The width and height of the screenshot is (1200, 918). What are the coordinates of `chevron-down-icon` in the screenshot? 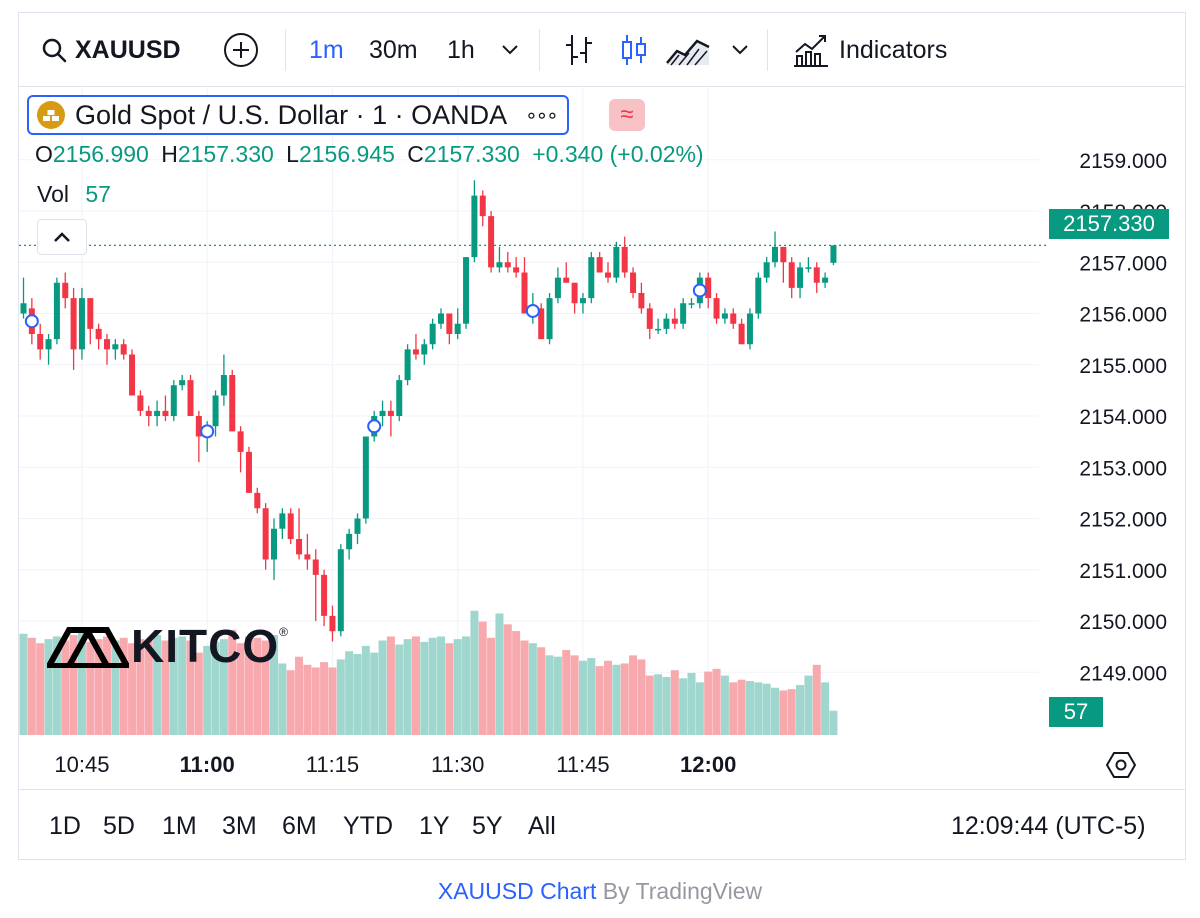 It's located at (740, 50).